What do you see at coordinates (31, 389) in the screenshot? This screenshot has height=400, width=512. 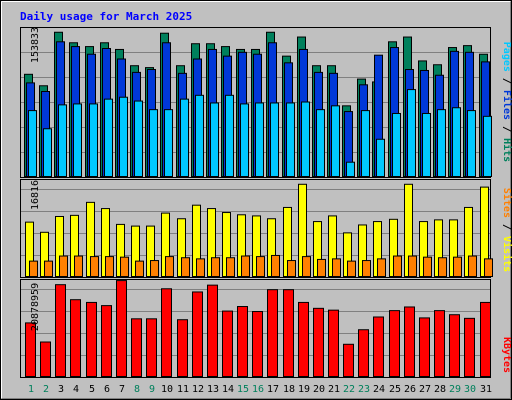 I see `x-tick-label: 1` at bounding box center [31, 389].